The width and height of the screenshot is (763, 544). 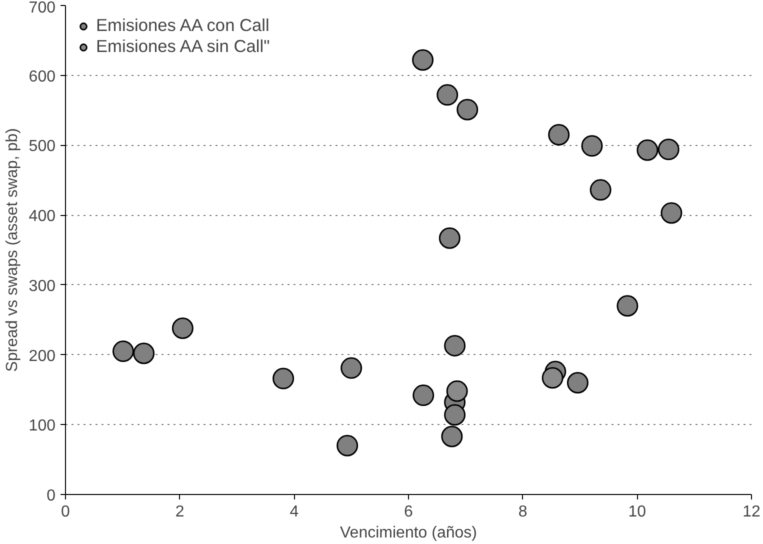 I want to click on legend-label: Emisiones AA con Call, so click(x=183, y=25).